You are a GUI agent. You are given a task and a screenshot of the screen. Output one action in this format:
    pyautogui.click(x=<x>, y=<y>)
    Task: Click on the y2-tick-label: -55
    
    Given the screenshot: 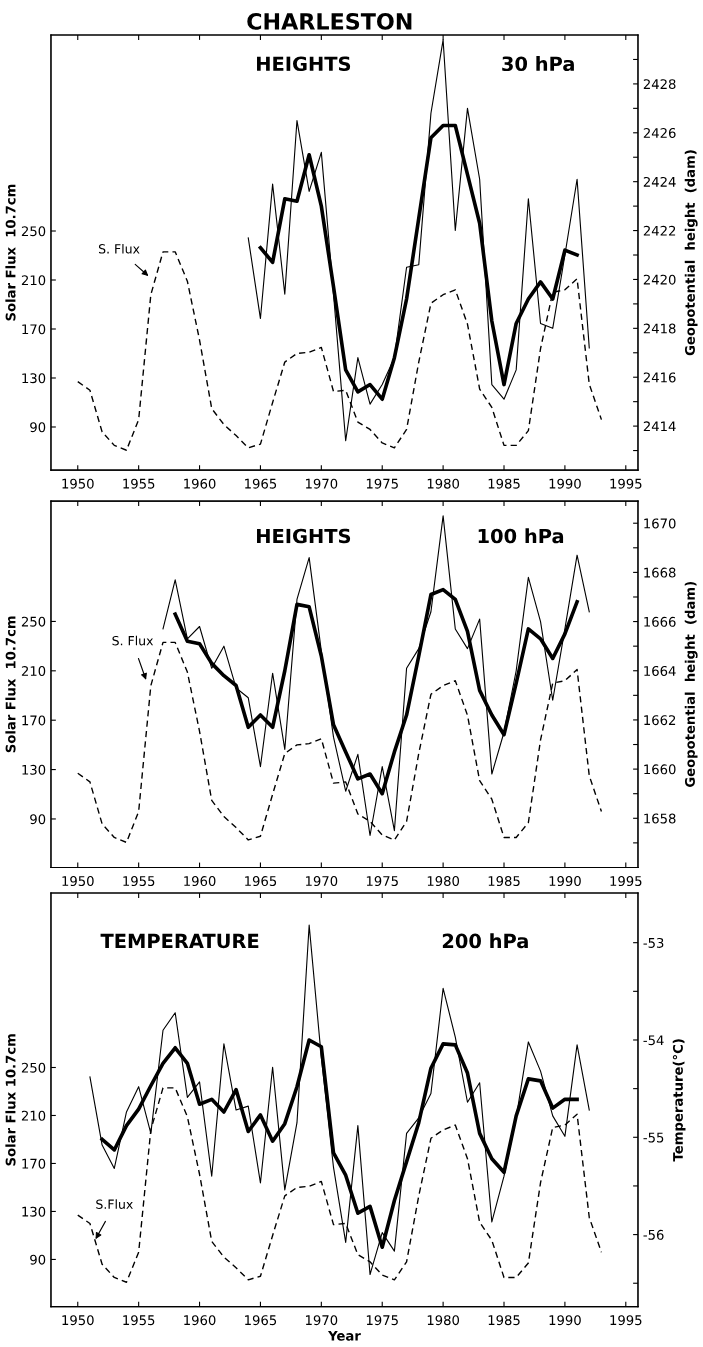 What is the action you would take?
    pyautogui.click(x=653, y=1137)
    